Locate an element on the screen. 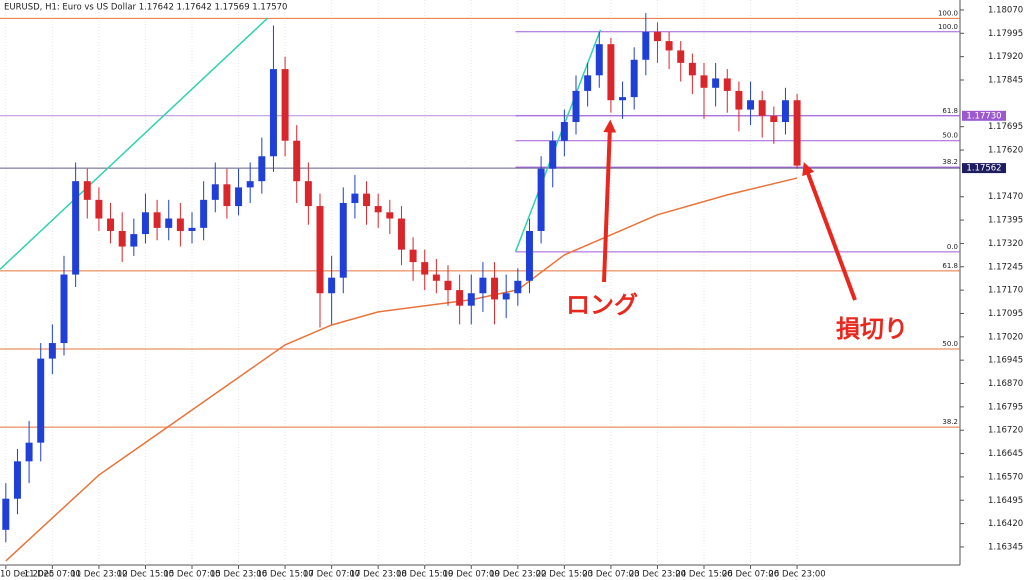 This screenshot has height=580, width=1024. y-tick-label: 1.16795 is located at coordinates (1005, 407).